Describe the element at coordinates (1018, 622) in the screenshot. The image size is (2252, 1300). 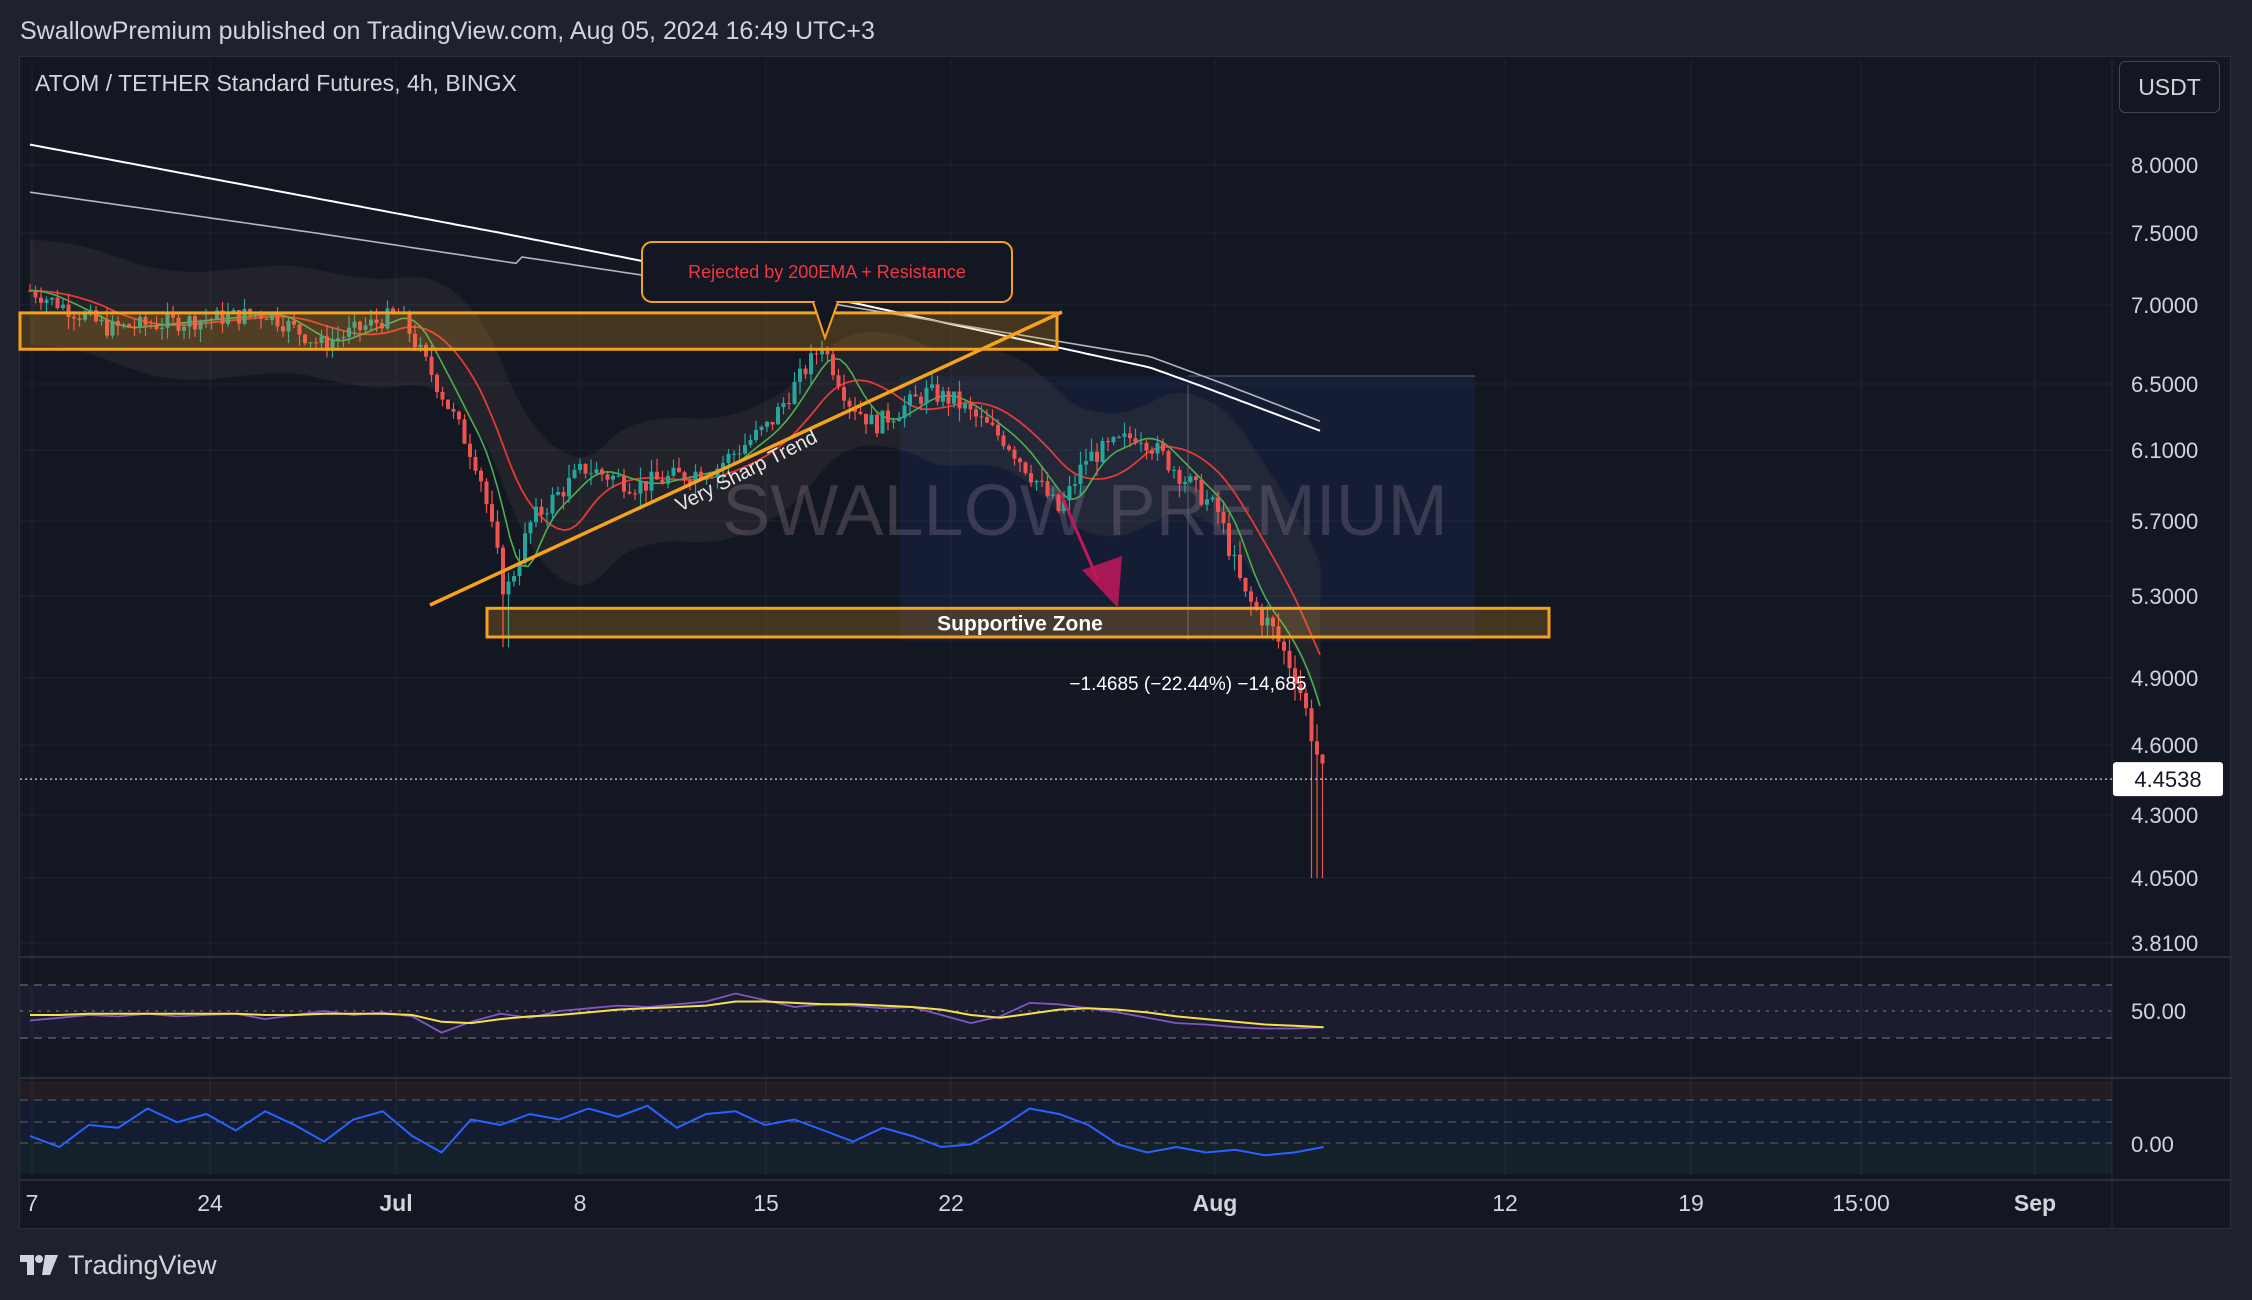
I see `support-zone` at that location.